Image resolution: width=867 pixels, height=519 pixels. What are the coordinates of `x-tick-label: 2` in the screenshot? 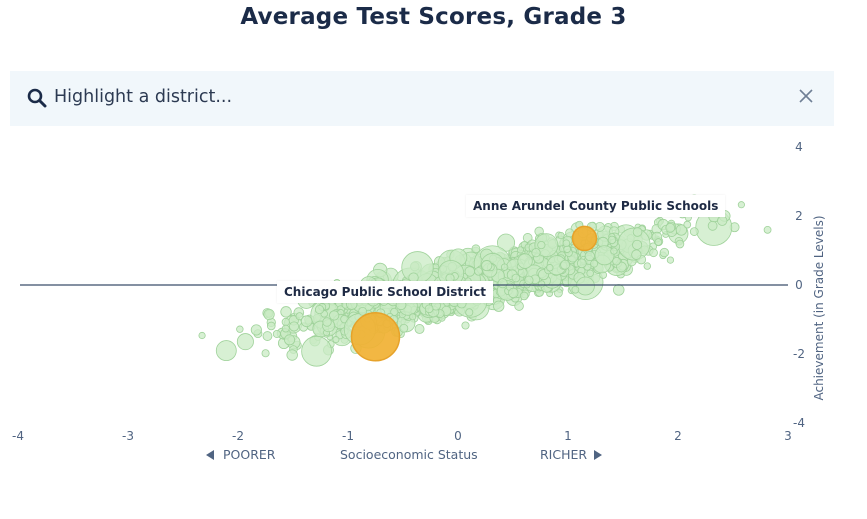 It's located at (678, 436).